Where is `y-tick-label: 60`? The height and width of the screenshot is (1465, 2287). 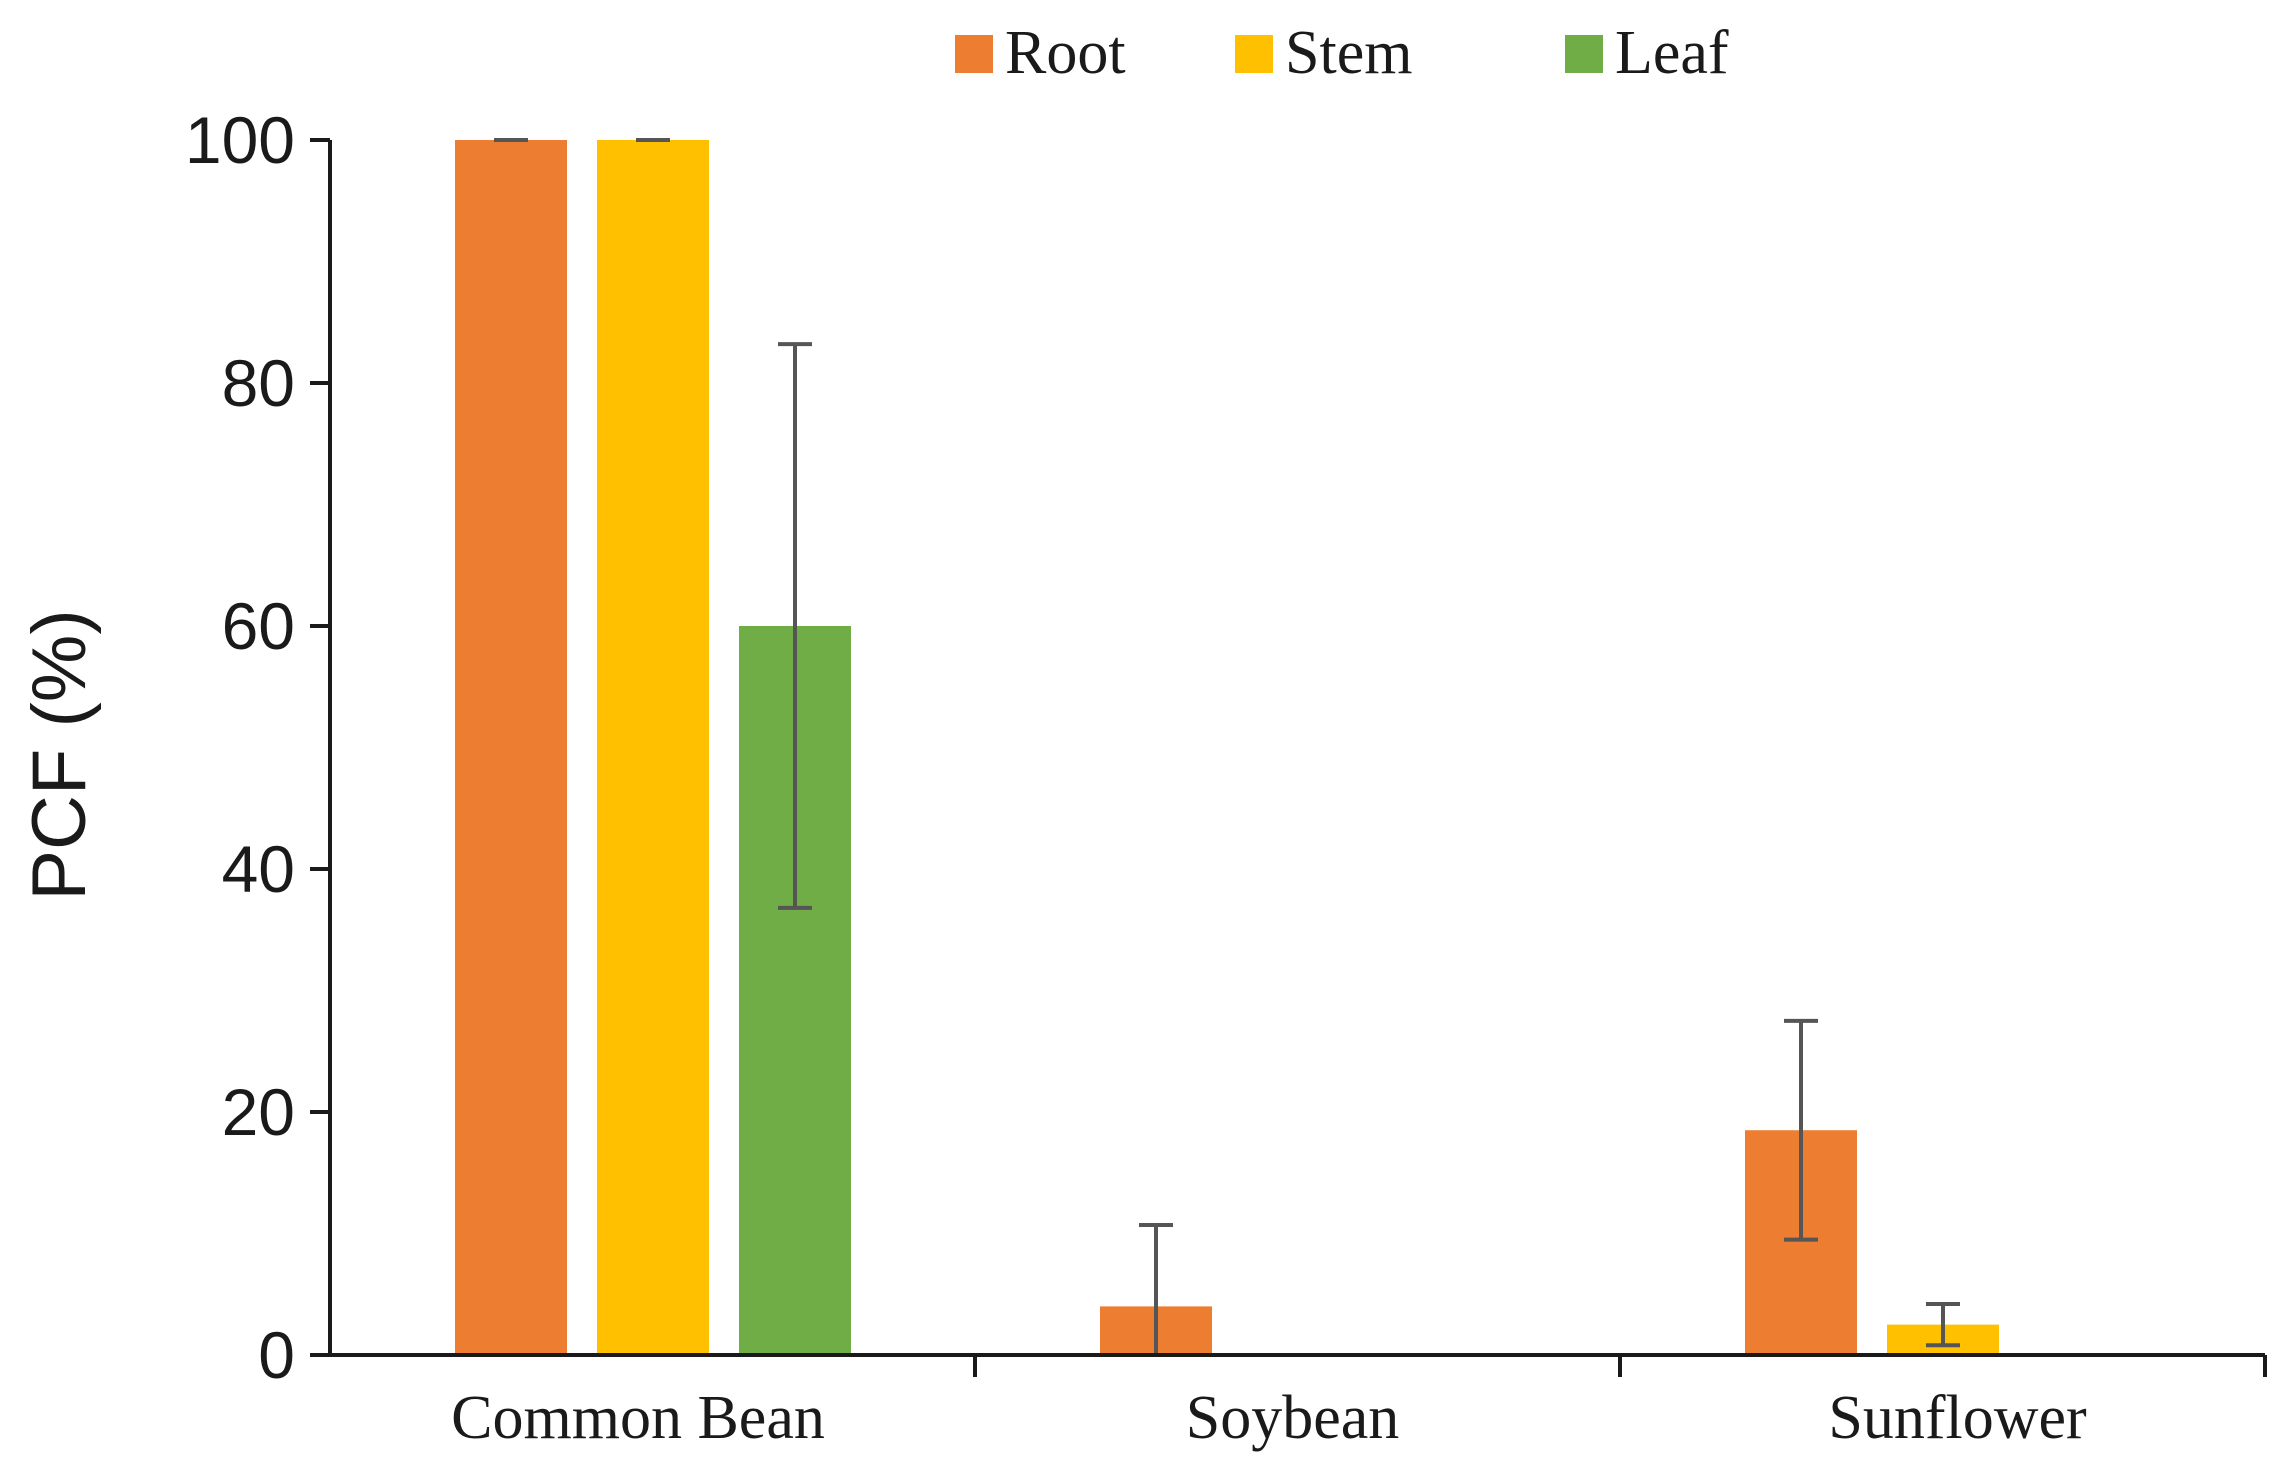 y-tick-label: 60 is located at coordinates (258, 626).